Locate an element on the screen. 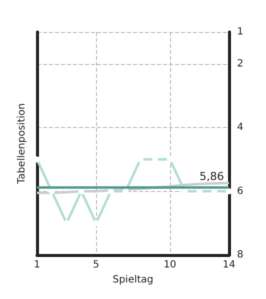  y-tick-label: 6 is located at coordinates (240, 191).